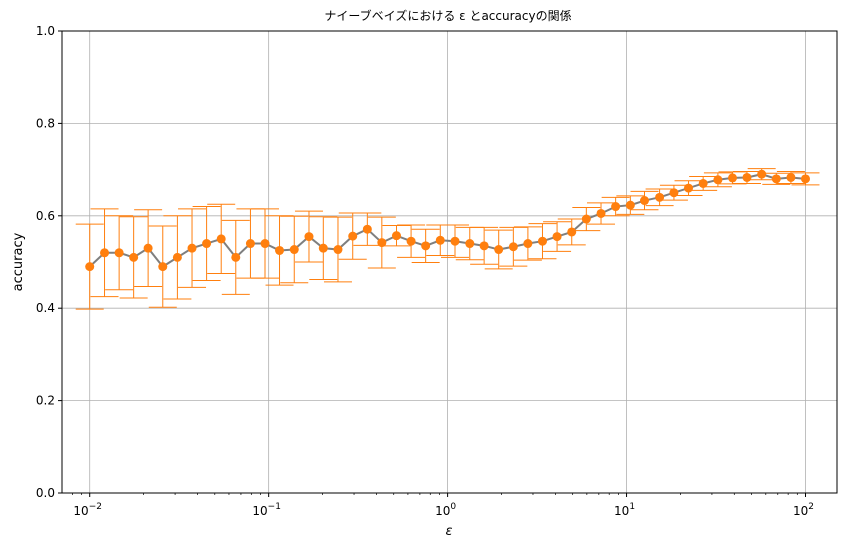 This screenshot has height=549, width=846. Describe the element at coordinates (45, 216) in the screenshot. I see `y-tick-label: 0.6` at that location.